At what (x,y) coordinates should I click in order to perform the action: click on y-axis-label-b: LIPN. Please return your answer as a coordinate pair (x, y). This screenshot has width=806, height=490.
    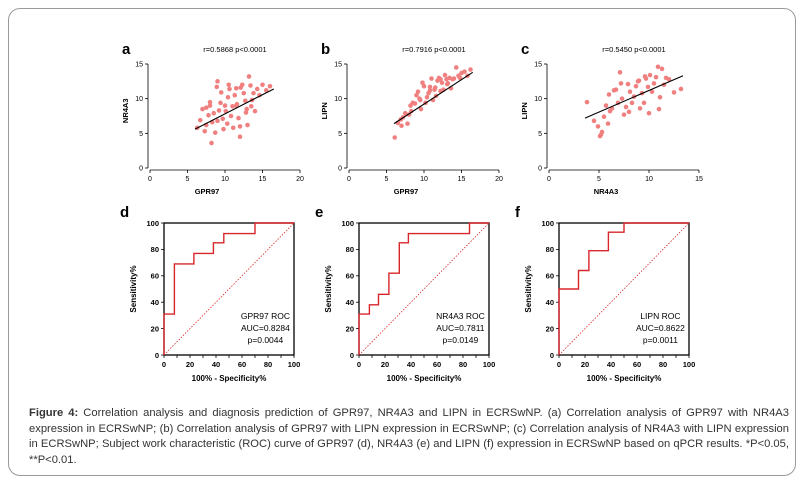
    Looking at the image, I should click on (324, 110).